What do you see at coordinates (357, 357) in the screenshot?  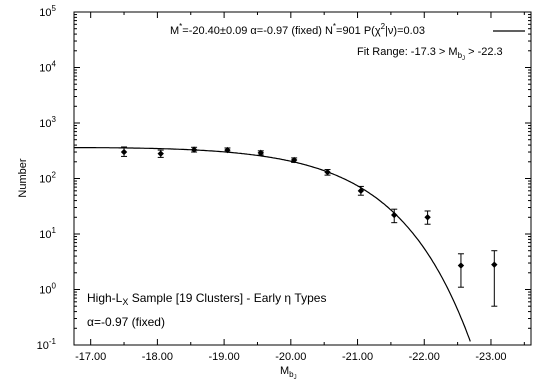 I see `x-tick-label: -21.00` at bounding box center [357, 357].